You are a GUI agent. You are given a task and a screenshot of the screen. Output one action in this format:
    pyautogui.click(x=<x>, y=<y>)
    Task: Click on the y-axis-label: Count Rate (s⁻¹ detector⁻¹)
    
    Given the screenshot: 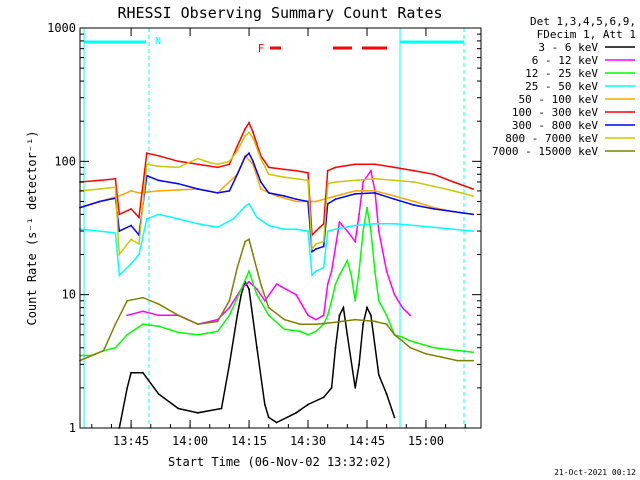 What is the action you would take?
    pyautogui.click(x=32, y=227)
    